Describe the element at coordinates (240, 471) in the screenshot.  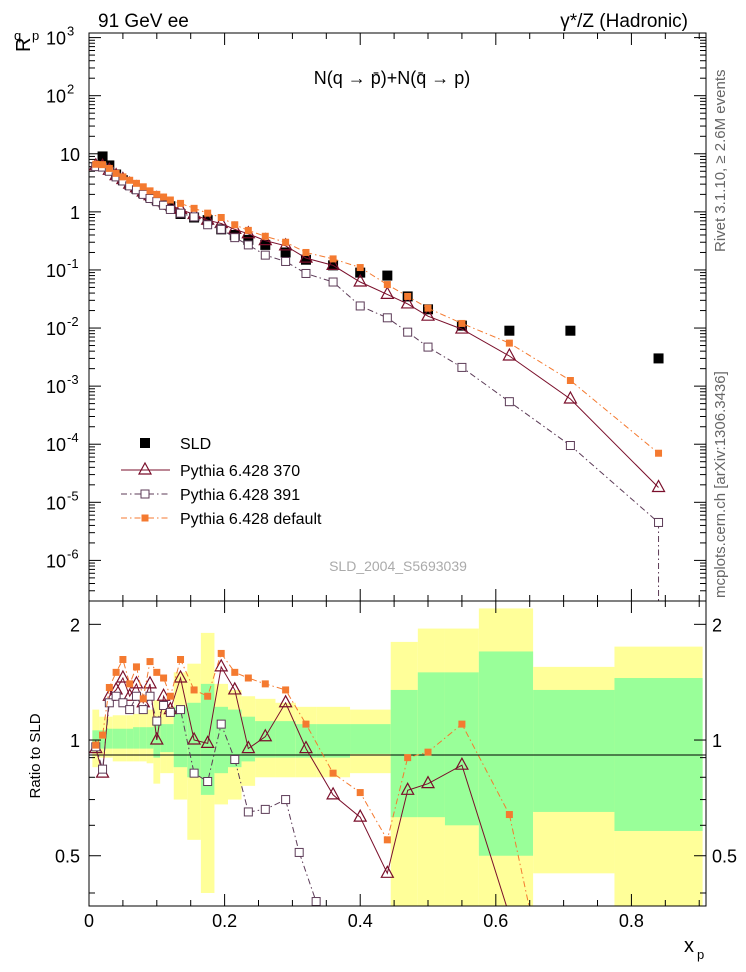
I see `legend-label: Pythia 6.428 370` at that location.